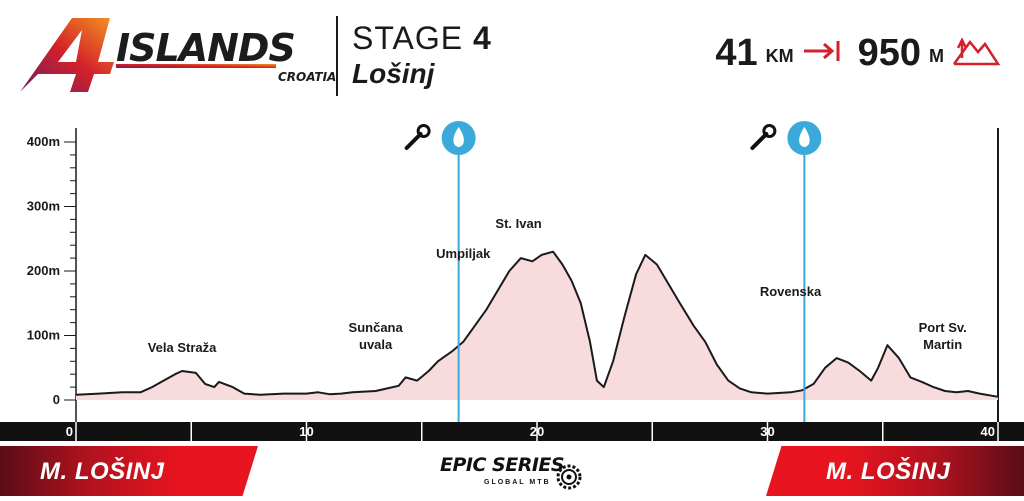  Describe the element at coordinates (196, 66) in the screenshot. I see `logo-underline` at that location.